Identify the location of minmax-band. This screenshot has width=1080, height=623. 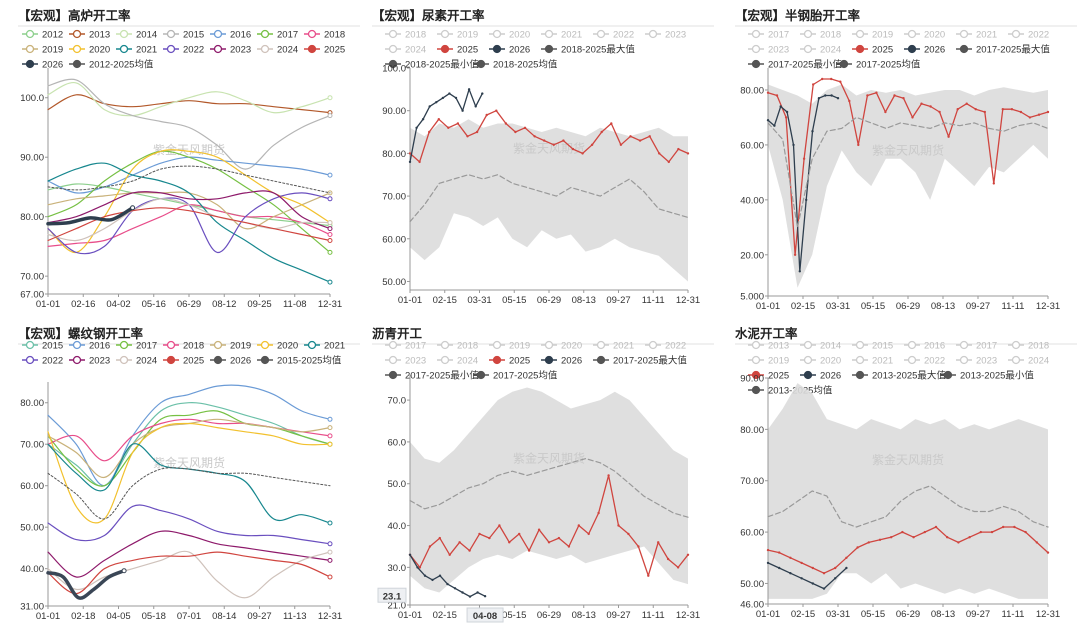
(549, 490).